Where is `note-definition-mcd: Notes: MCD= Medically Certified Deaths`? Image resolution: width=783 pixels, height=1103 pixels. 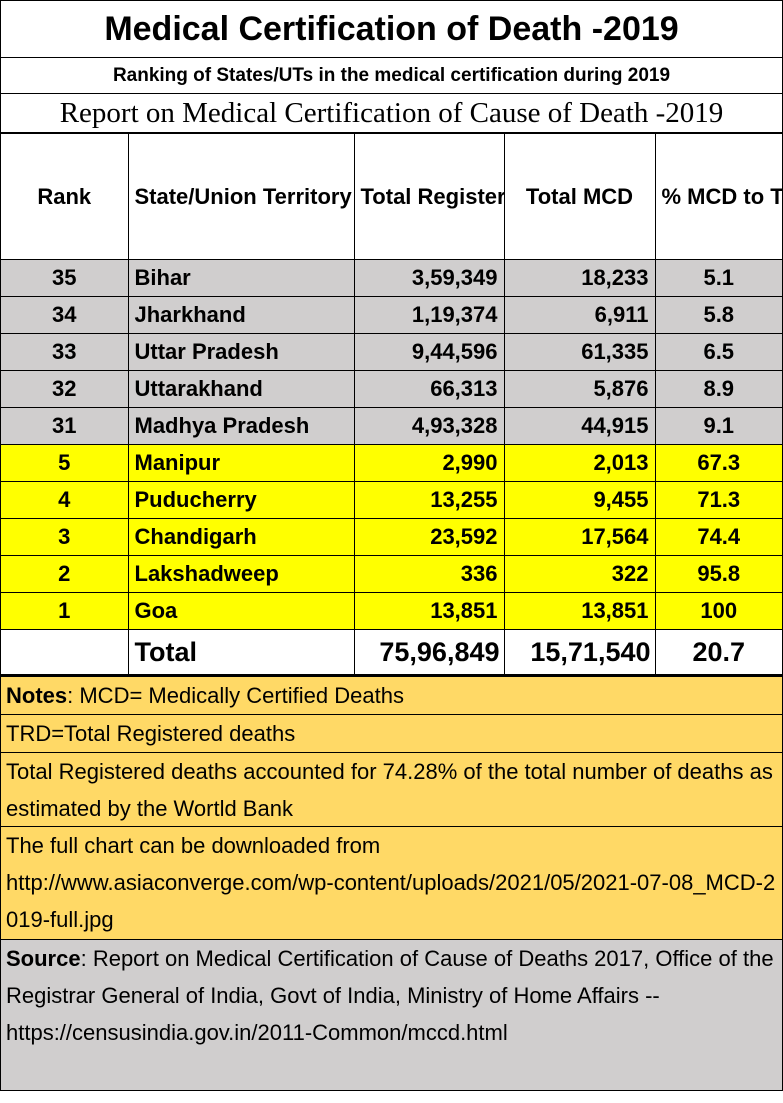
note-definition-mcd: Notes: MCD= Medically Certified Deaths is located at coordinates (391, 694).